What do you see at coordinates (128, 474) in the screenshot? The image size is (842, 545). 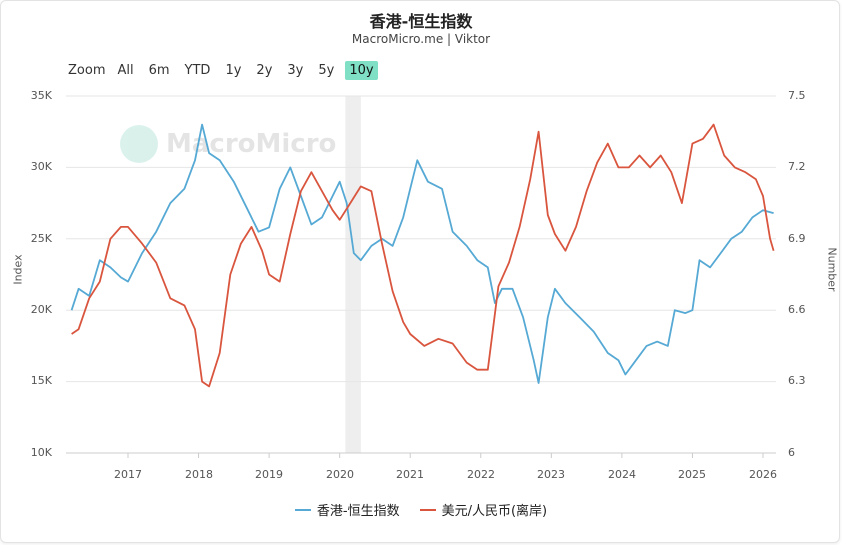 I see `x-tick-2017: 2017` at bounding box center [128, 474].